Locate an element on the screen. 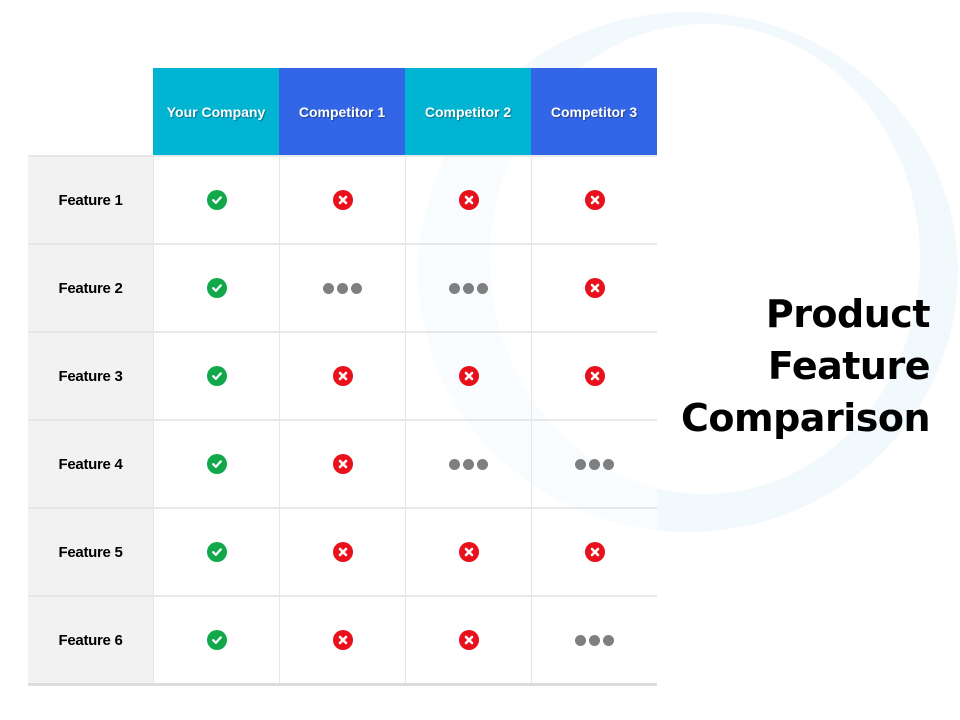  header-competitor-3: Competitor 3 is located at coordinates (594, 111).